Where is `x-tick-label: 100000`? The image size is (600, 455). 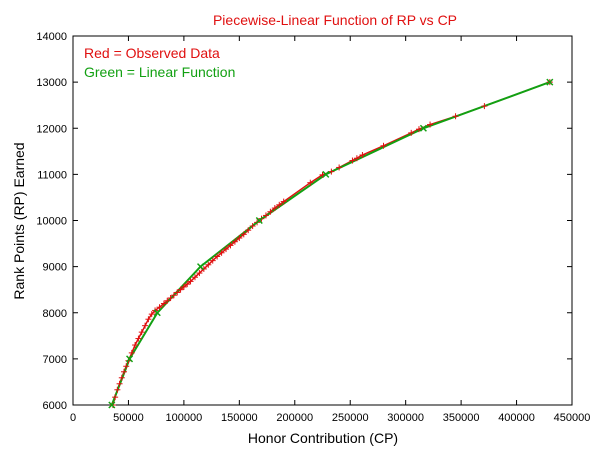 x-tick-label: 100000 is located at coordinates (184, 418).